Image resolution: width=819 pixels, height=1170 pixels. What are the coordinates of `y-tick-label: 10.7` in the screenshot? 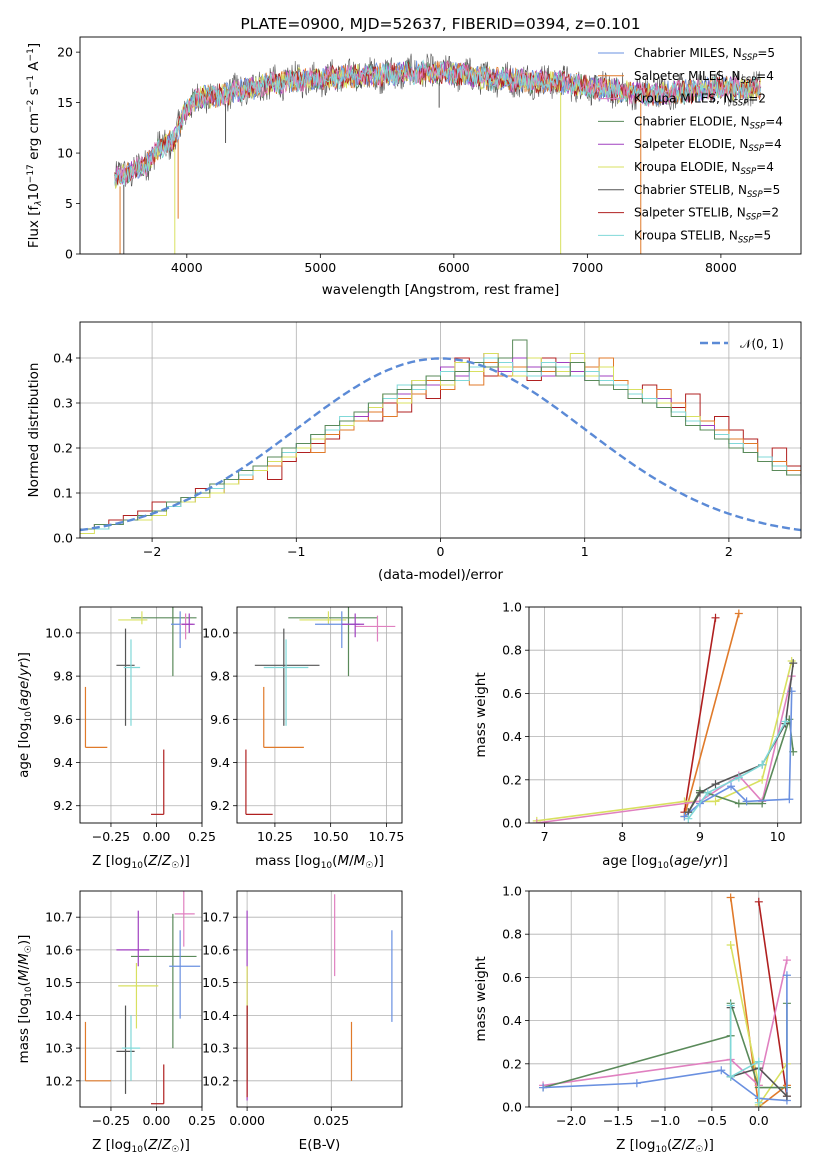 It's located at (216, 917).